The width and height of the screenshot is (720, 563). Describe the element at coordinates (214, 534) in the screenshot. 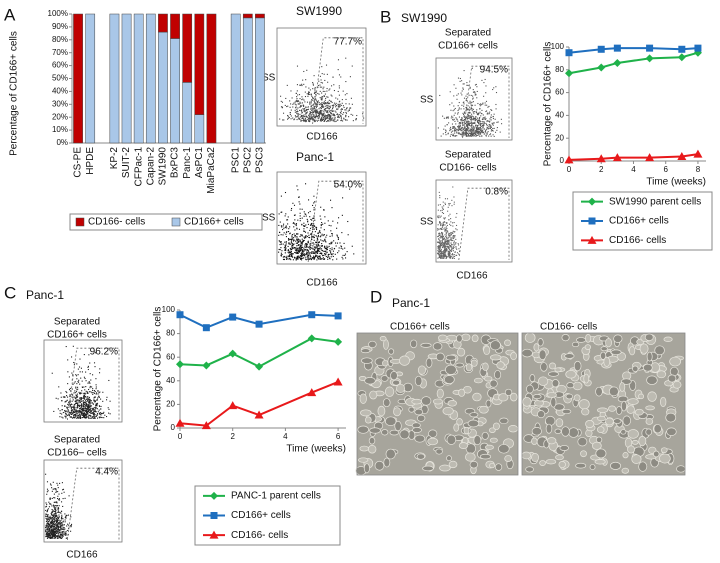

I see `legend-marker` at that location.